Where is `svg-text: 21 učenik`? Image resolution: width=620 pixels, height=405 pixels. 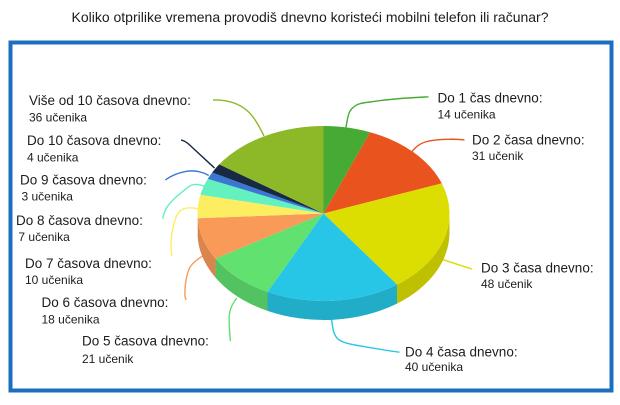 svg-text: 21 učenik is located at coordinates (108, 359).